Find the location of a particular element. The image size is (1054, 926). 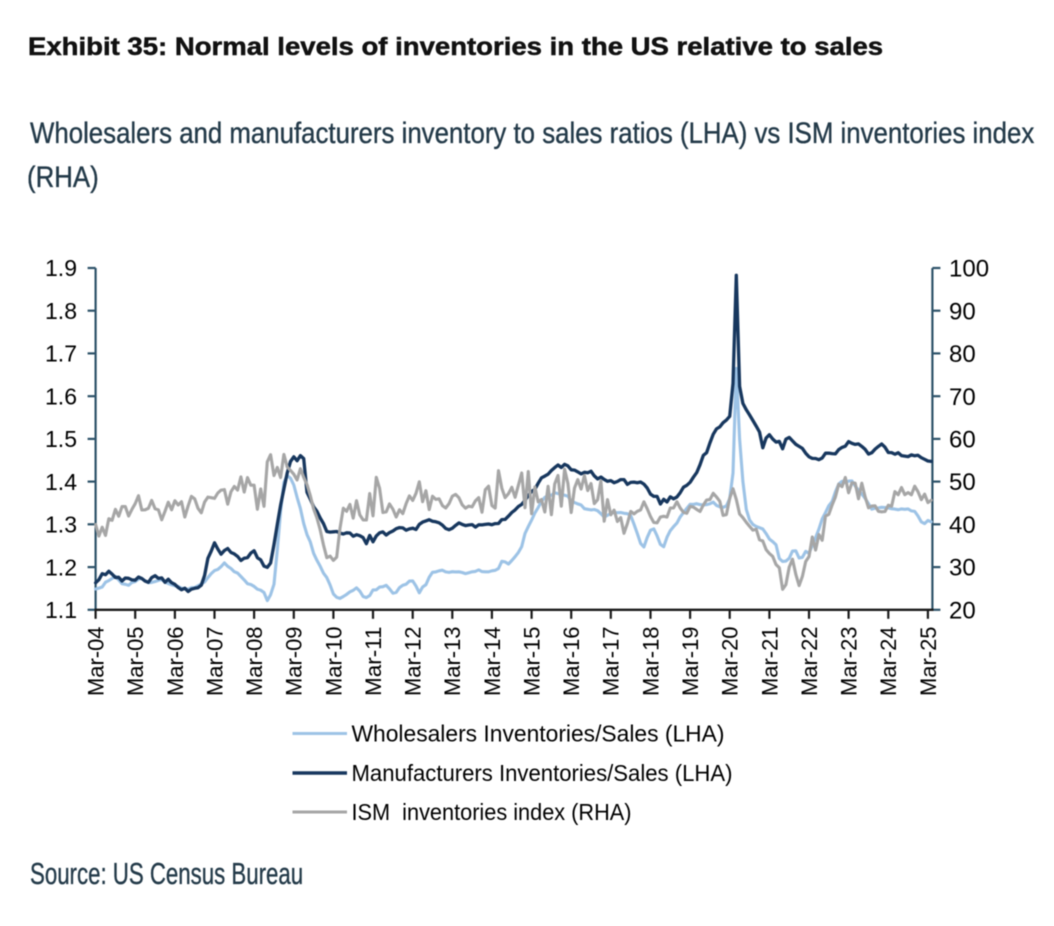

svg-text:Wholesalers Inventories/Sales: Wholesalers Inventories/Sales (LHA) is located at coordinates (538, 734).